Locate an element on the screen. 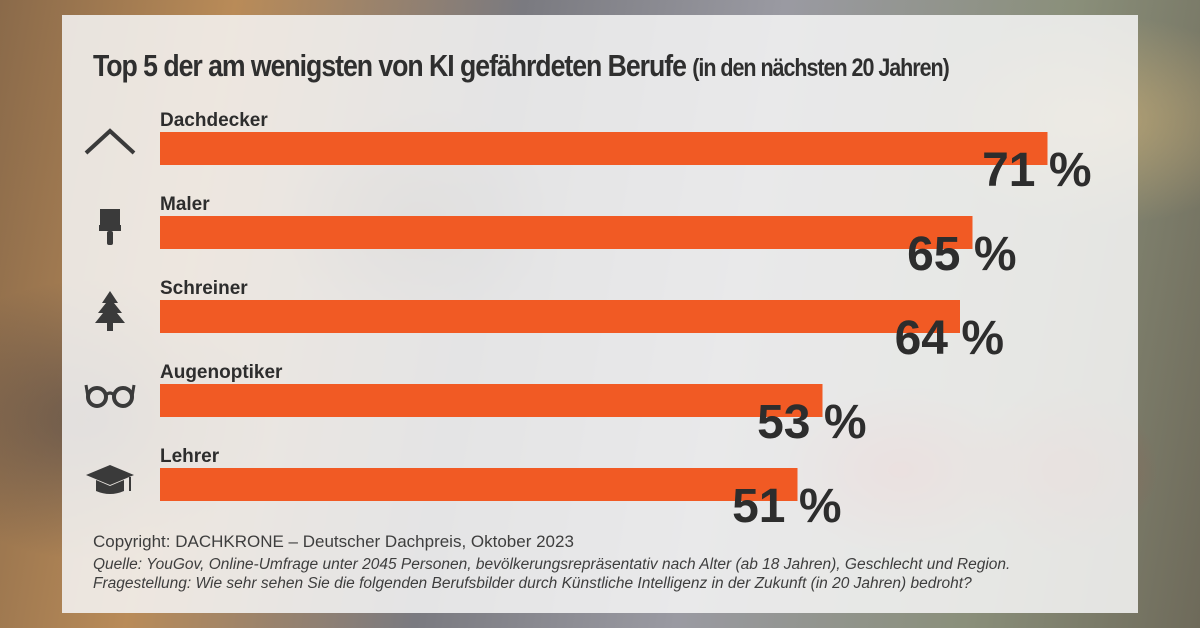  tree-icon is located at coordinates (110, 311).